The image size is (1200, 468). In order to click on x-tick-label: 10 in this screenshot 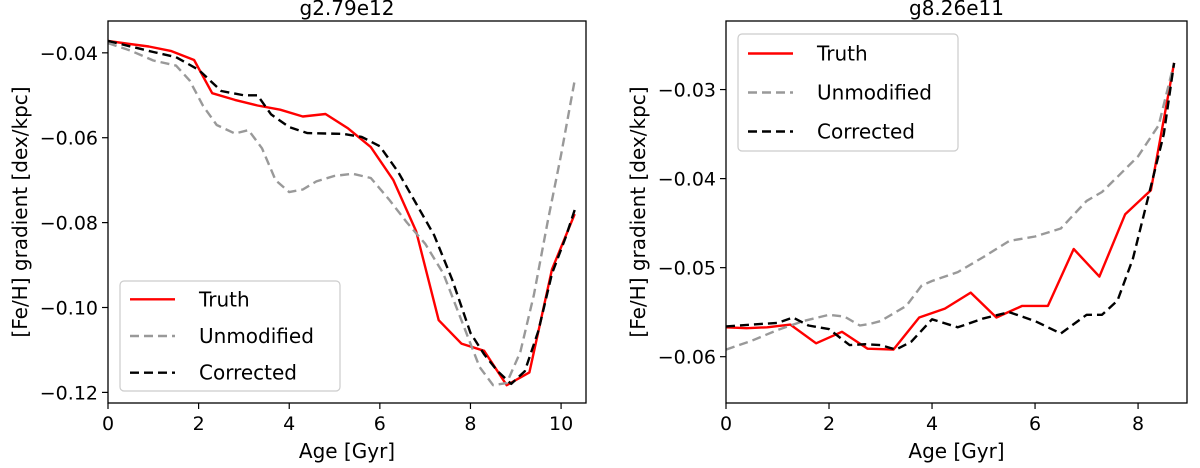, I will do `click(561, 424)`.